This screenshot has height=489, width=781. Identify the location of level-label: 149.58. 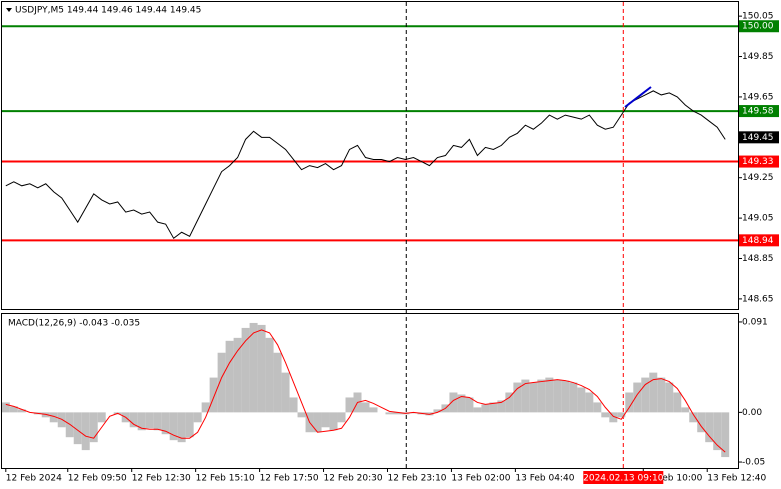
(758, 112).